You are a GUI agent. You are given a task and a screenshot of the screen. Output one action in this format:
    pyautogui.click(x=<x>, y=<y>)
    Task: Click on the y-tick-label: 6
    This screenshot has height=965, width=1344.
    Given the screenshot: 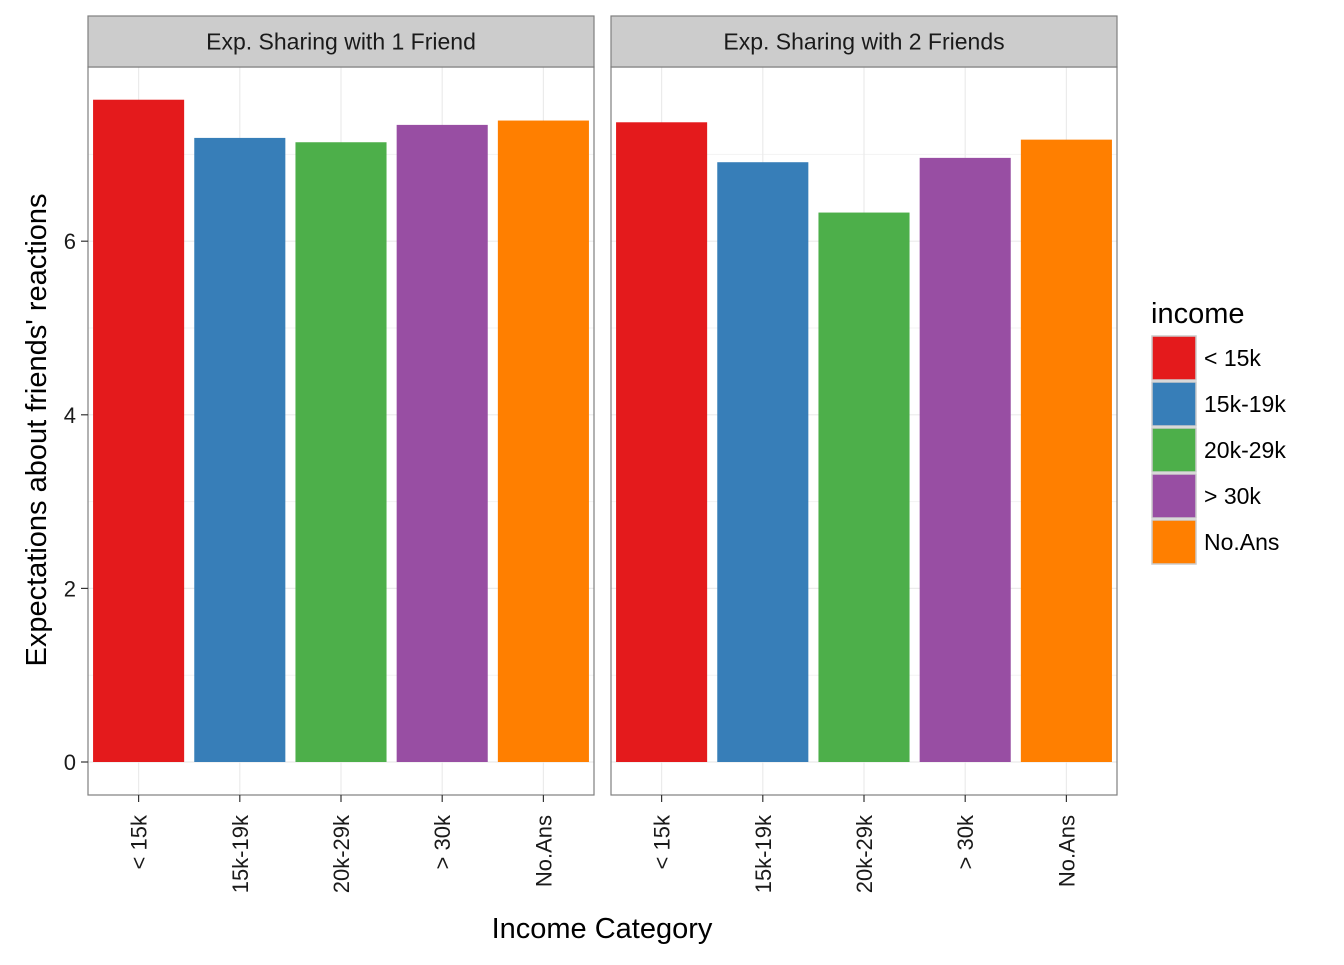 What is the action you would take?
    pyautogui.click(x=70, y=241)
    